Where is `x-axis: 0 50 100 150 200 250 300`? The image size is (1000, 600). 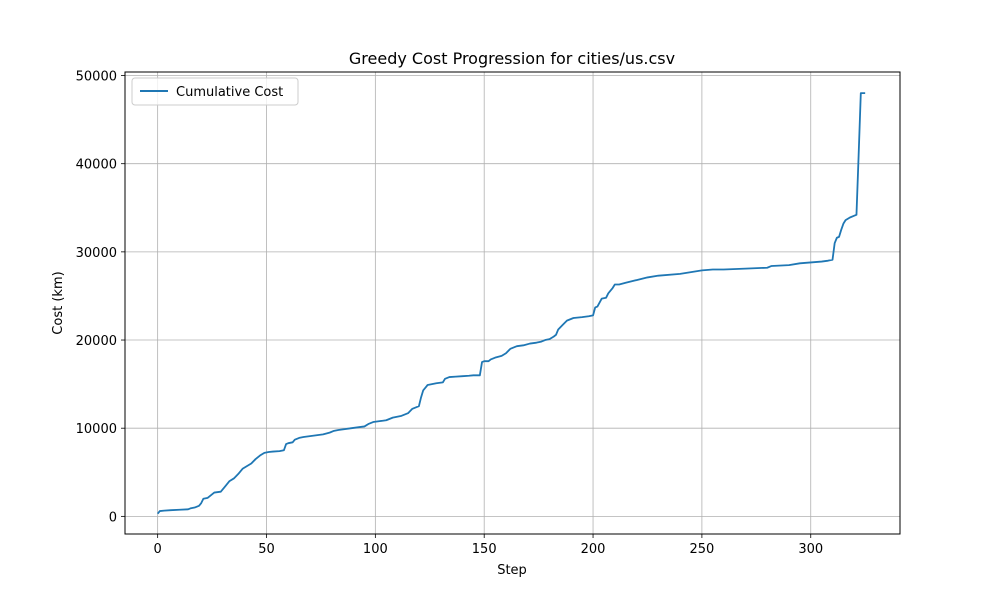
x-axis: 0 50 100 150 200 250 300 is located at coordinates (488, 545).